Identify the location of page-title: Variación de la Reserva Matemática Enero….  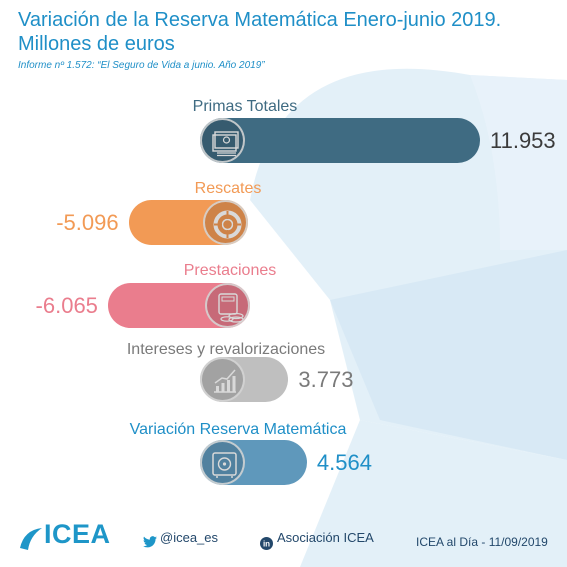
(260, 32).